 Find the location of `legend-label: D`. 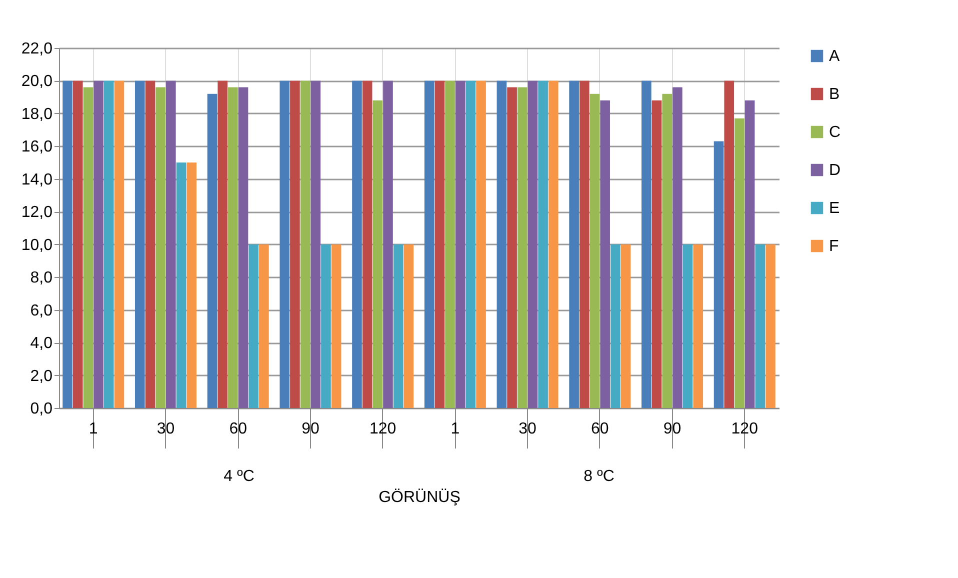

legend-label: D is located at coordinates (835, 170).